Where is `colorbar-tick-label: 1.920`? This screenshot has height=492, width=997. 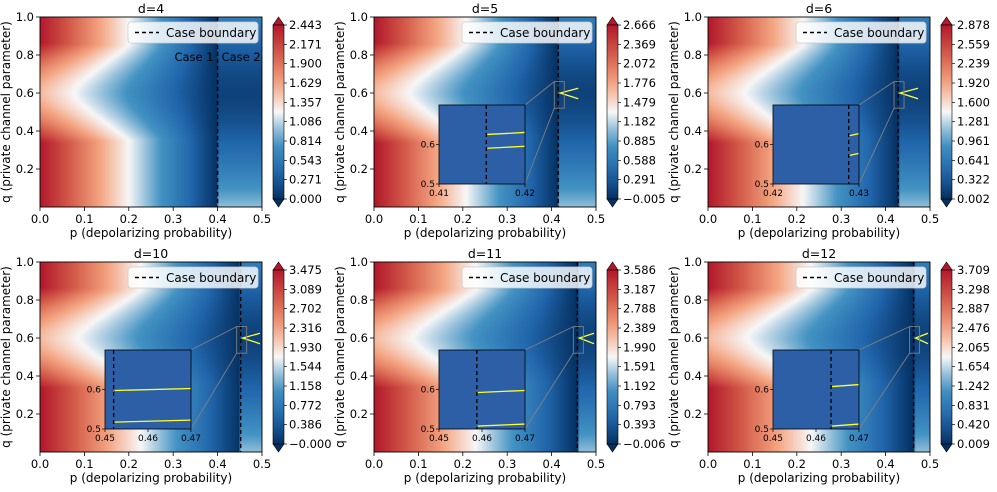 colorbar-tick-label: 1.920 is located at coordinates (973, 83).